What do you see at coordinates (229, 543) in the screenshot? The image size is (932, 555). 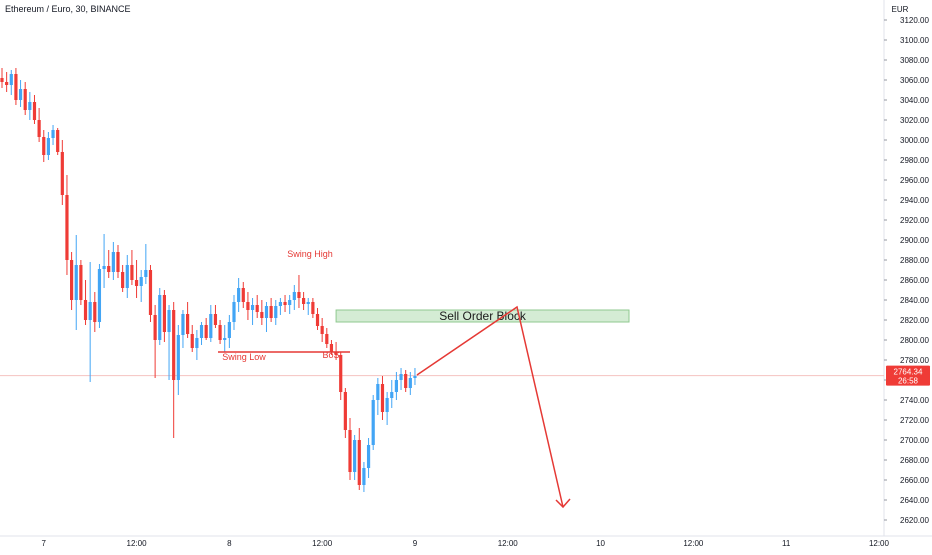 I see `x-tick-label: 8` at bounding box center [229, 543].